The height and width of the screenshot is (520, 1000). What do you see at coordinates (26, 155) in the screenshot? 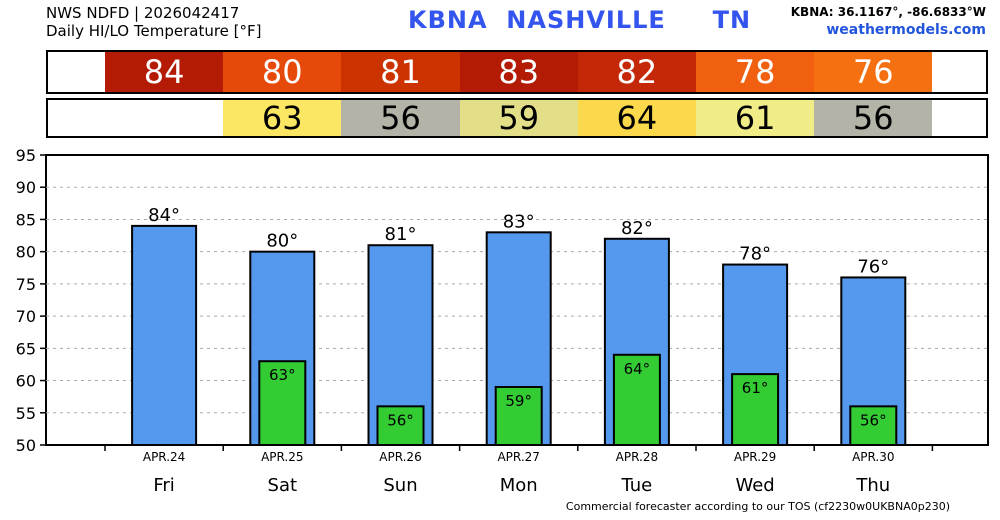
I see `y-tick-label: 95` at bounding box center [26, 155].